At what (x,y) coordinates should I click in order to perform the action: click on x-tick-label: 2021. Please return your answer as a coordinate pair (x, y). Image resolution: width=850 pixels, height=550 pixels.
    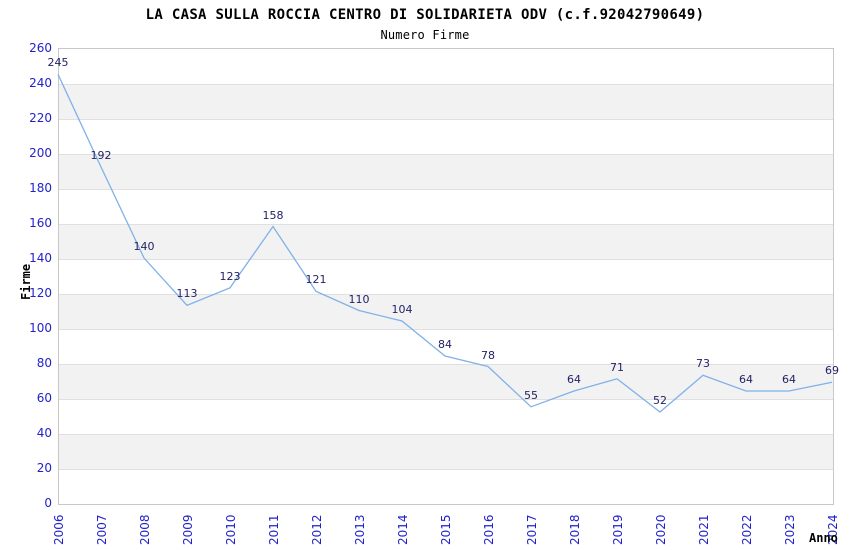
    Looking at the image, I should click on (704, 529).